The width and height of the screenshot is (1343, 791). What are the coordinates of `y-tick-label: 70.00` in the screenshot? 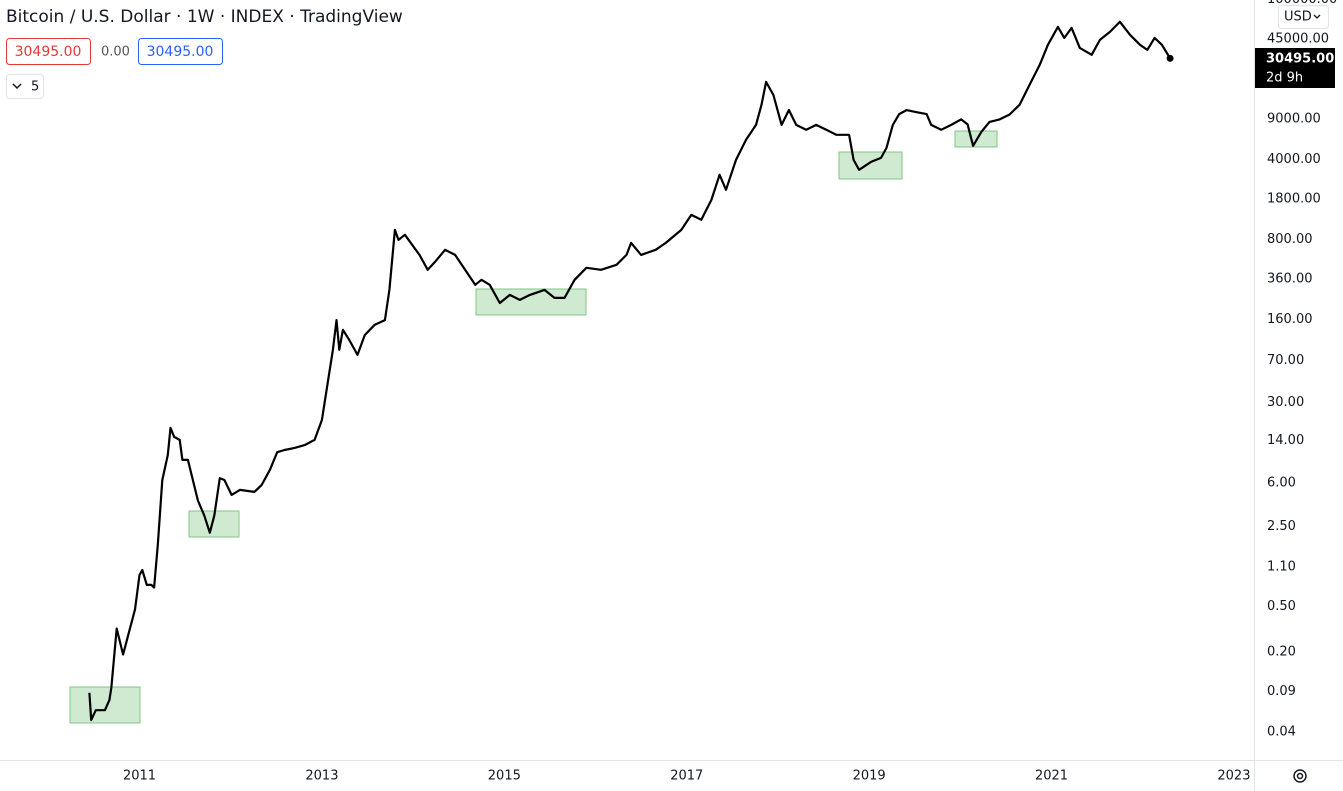 It's located at (1285, 360).